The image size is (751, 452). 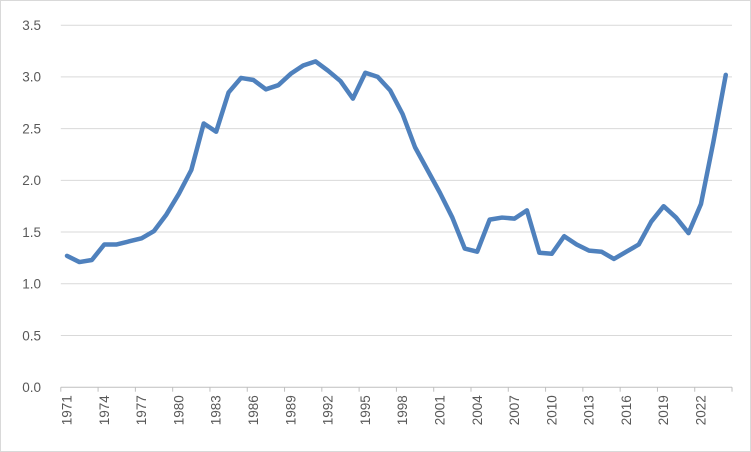 I want to click on x-axis-tick-label: 2013, so click(x=589, y=410).